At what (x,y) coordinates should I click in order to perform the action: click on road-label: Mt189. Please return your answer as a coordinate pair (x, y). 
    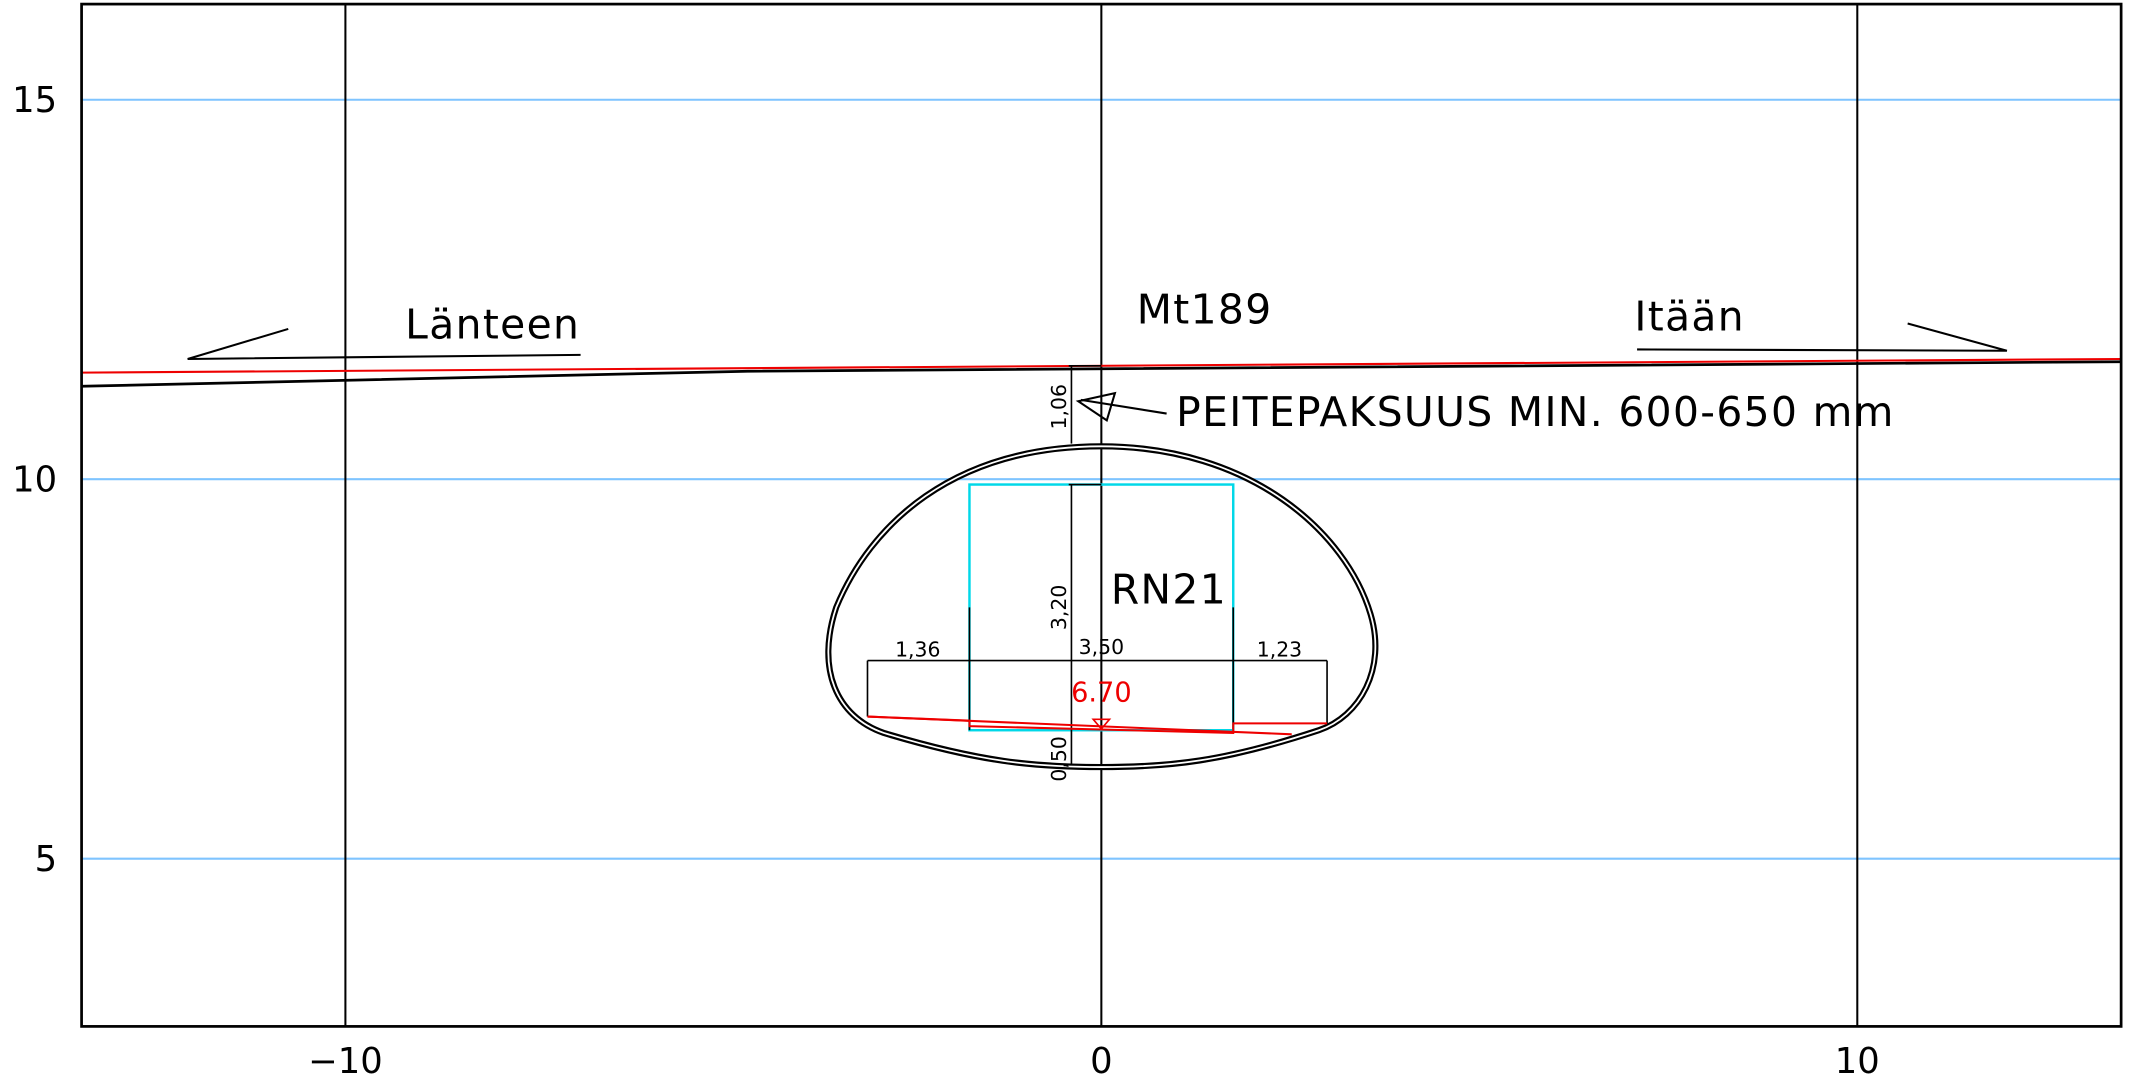
    Looking at the image, I should click on (1205, 309).